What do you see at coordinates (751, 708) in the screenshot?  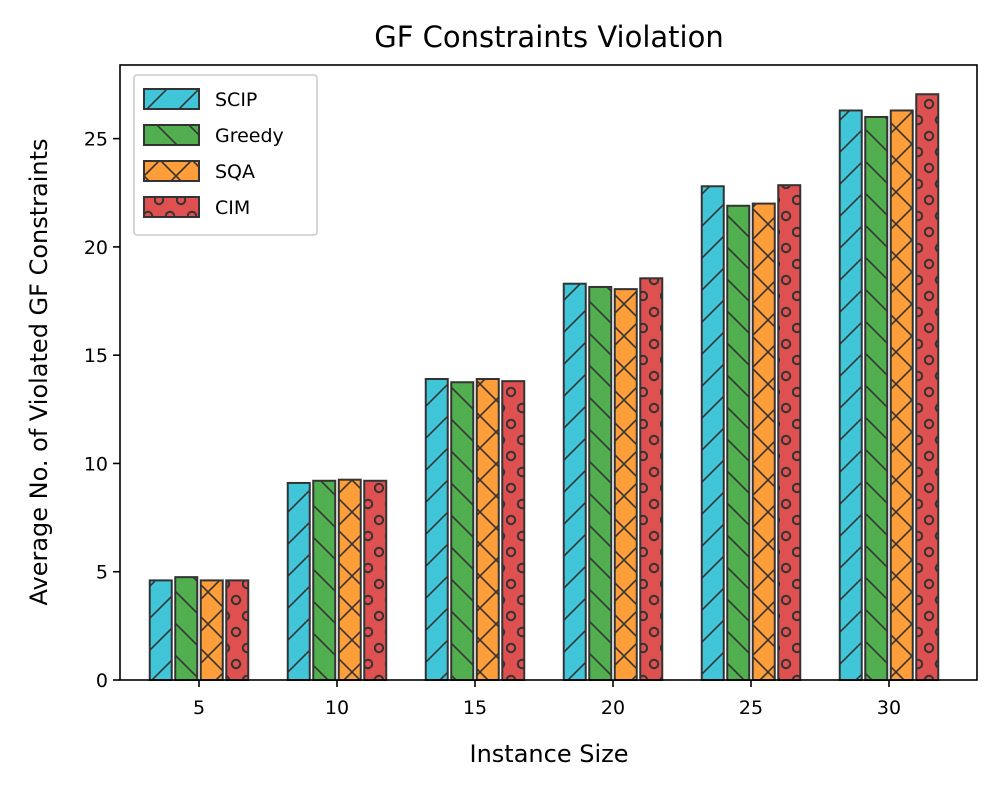 I see `x-tick-label: 25` at bounding box center [751, 708].